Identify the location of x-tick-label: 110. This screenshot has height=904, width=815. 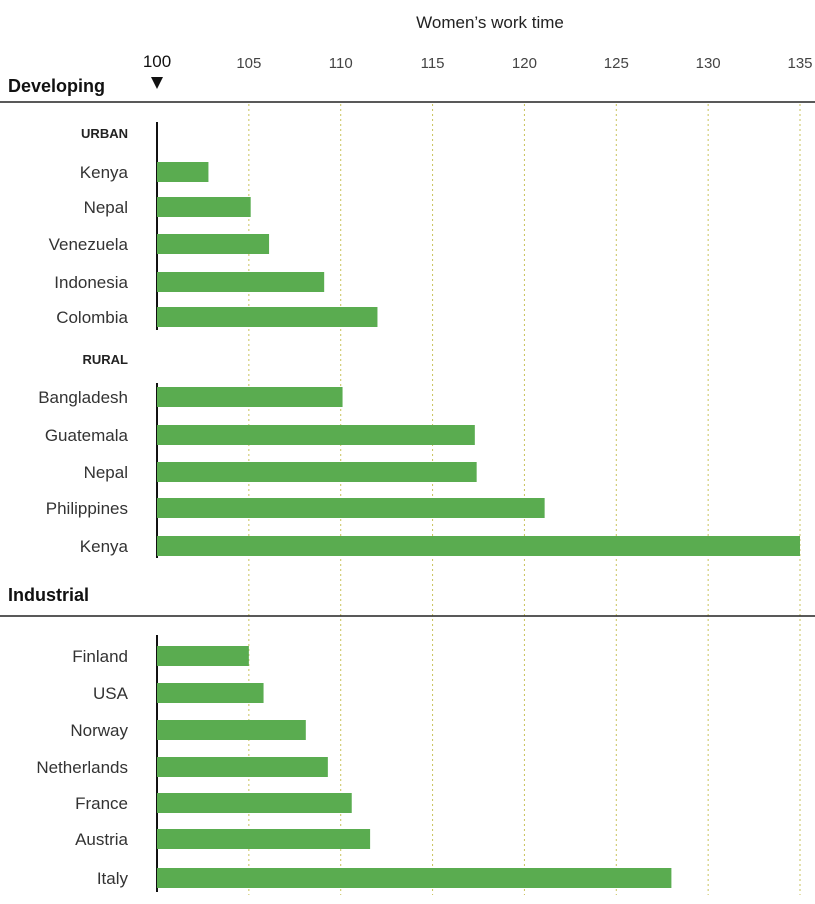
(341, 63).